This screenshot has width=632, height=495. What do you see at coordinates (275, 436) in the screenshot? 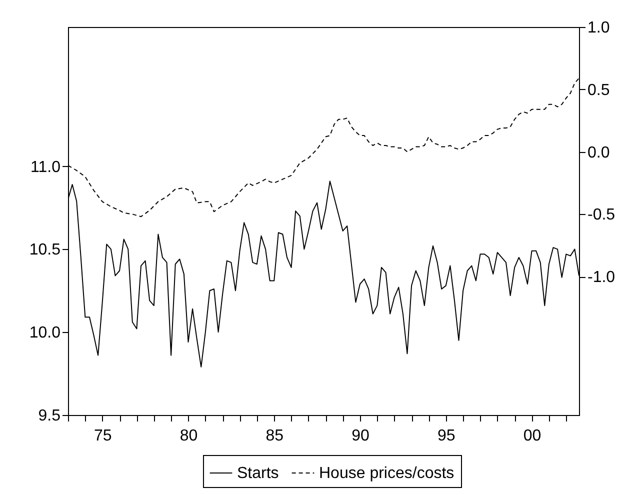
I see `x-tick-label: 85` at bounding box center [275, 436].